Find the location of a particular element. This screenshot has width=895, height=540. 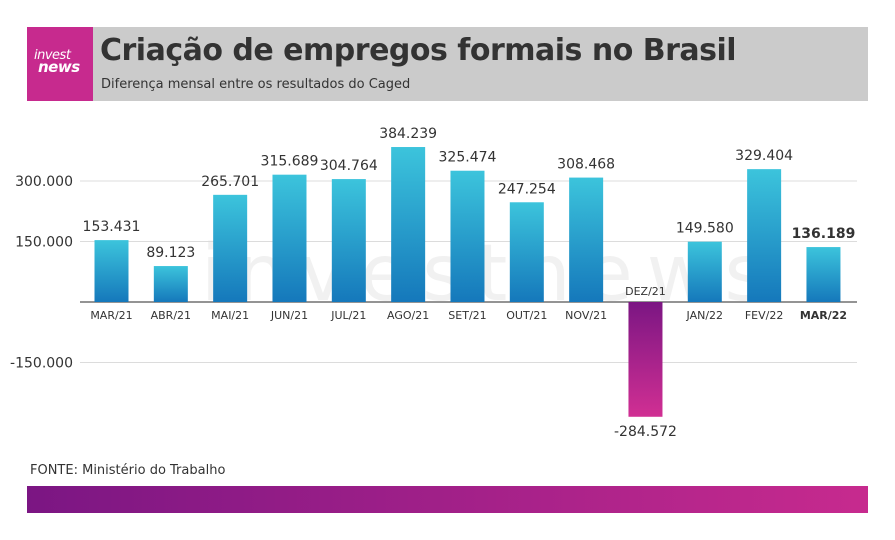

value-label: 315.689 is located at coordinates (290, 162).